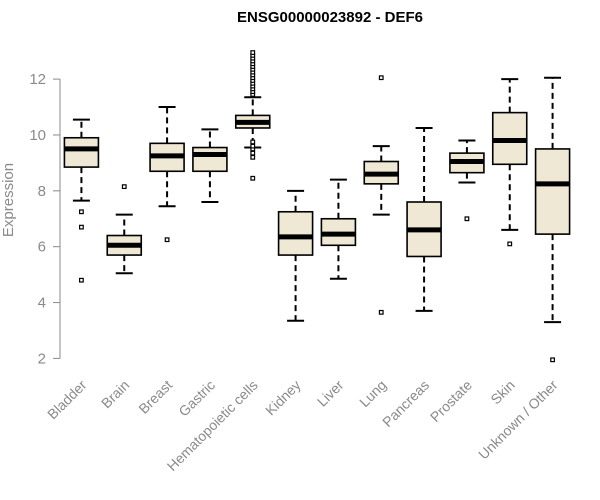  I want to click on x-category-label: Breast, so click(155, 397).